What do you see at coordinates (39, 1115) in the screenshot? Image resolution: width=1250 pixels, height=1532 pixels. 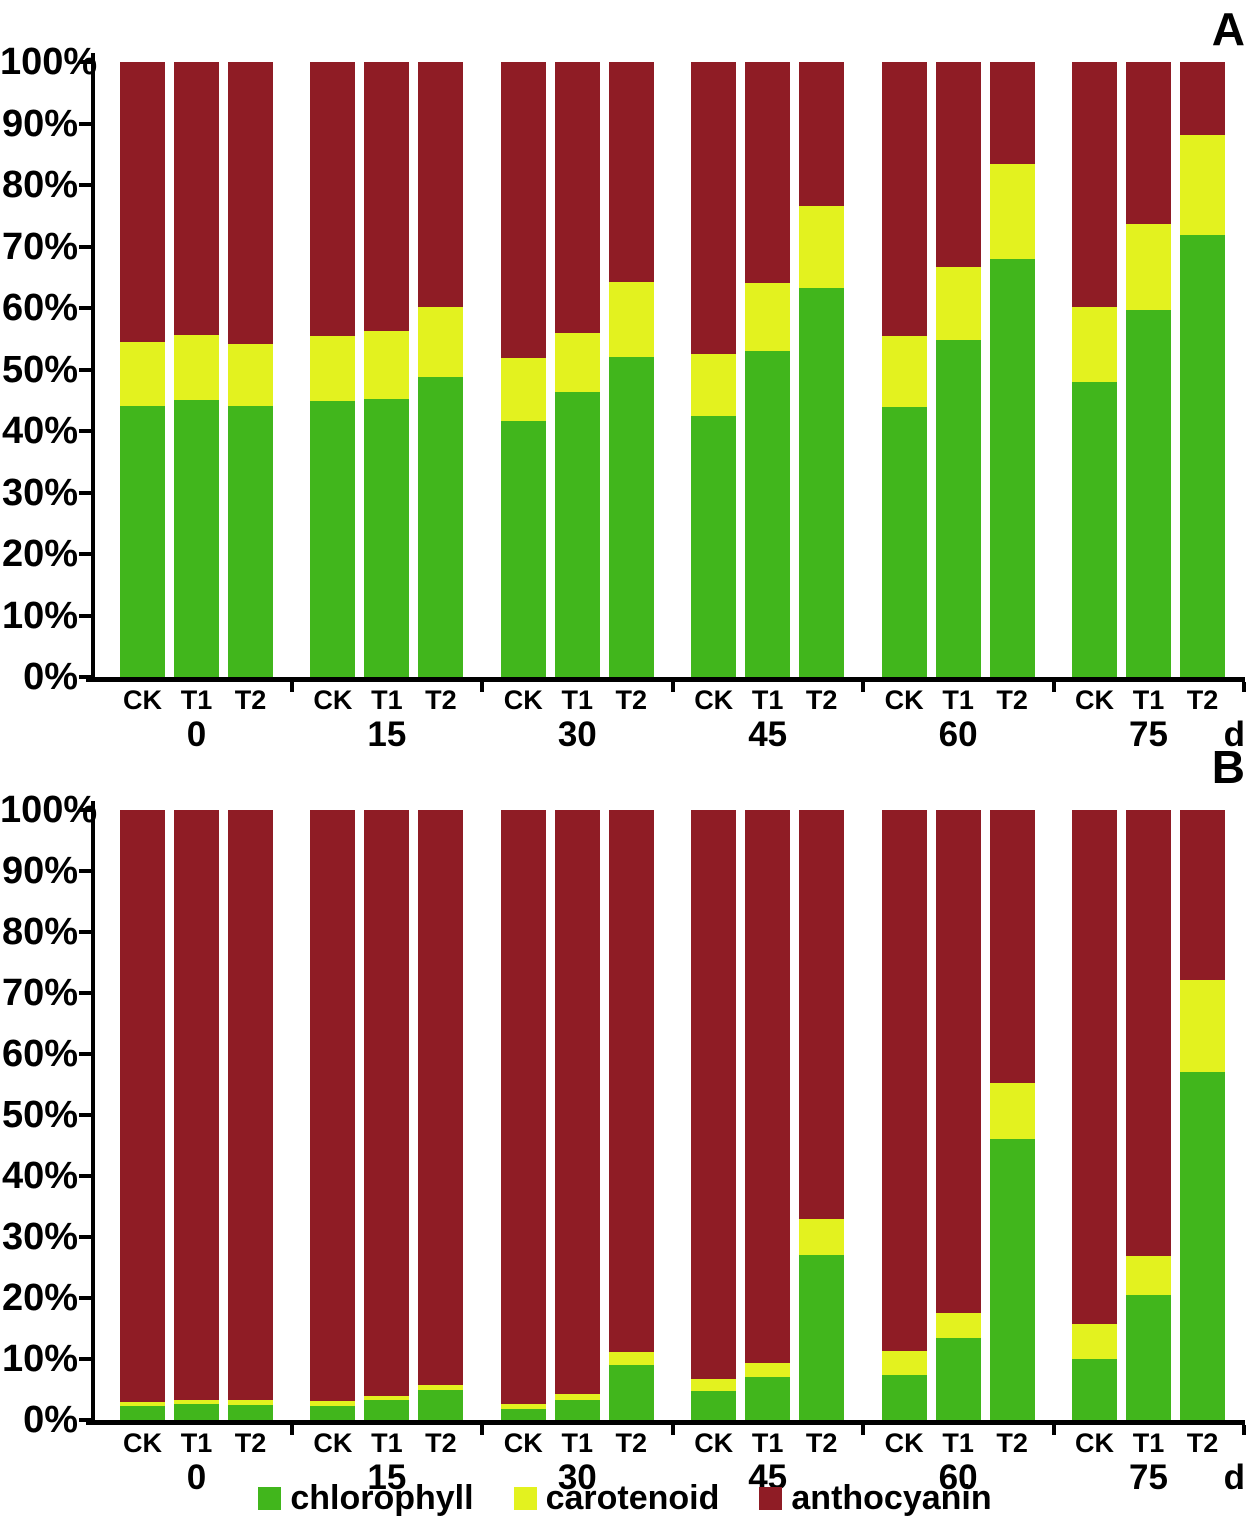 I see `y-axis-tick-label: 50%` at bounding box center [39, 1115].